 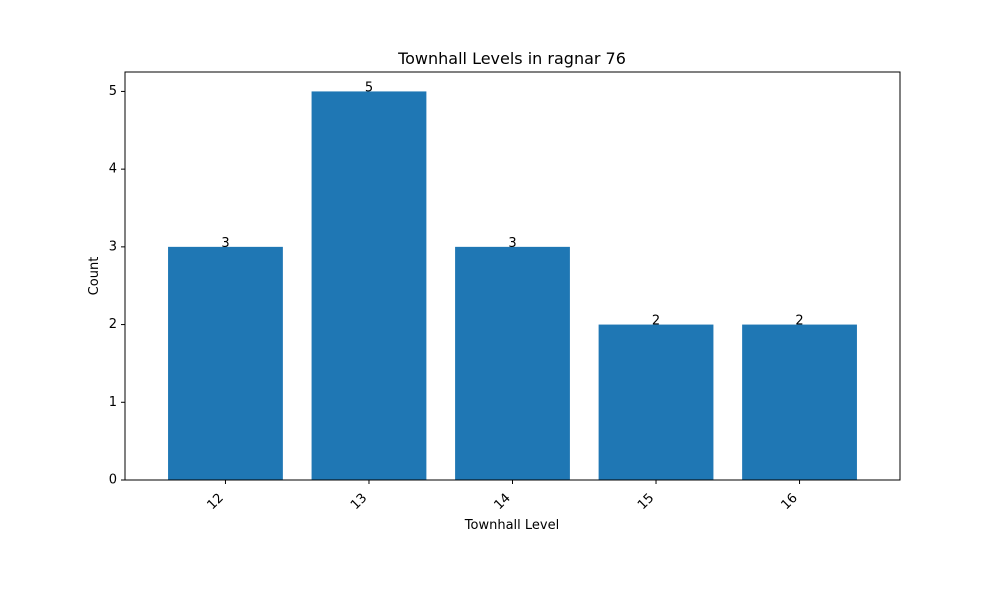 I want to click on y-tick-label-3: 3, so click(x=113, y=246).